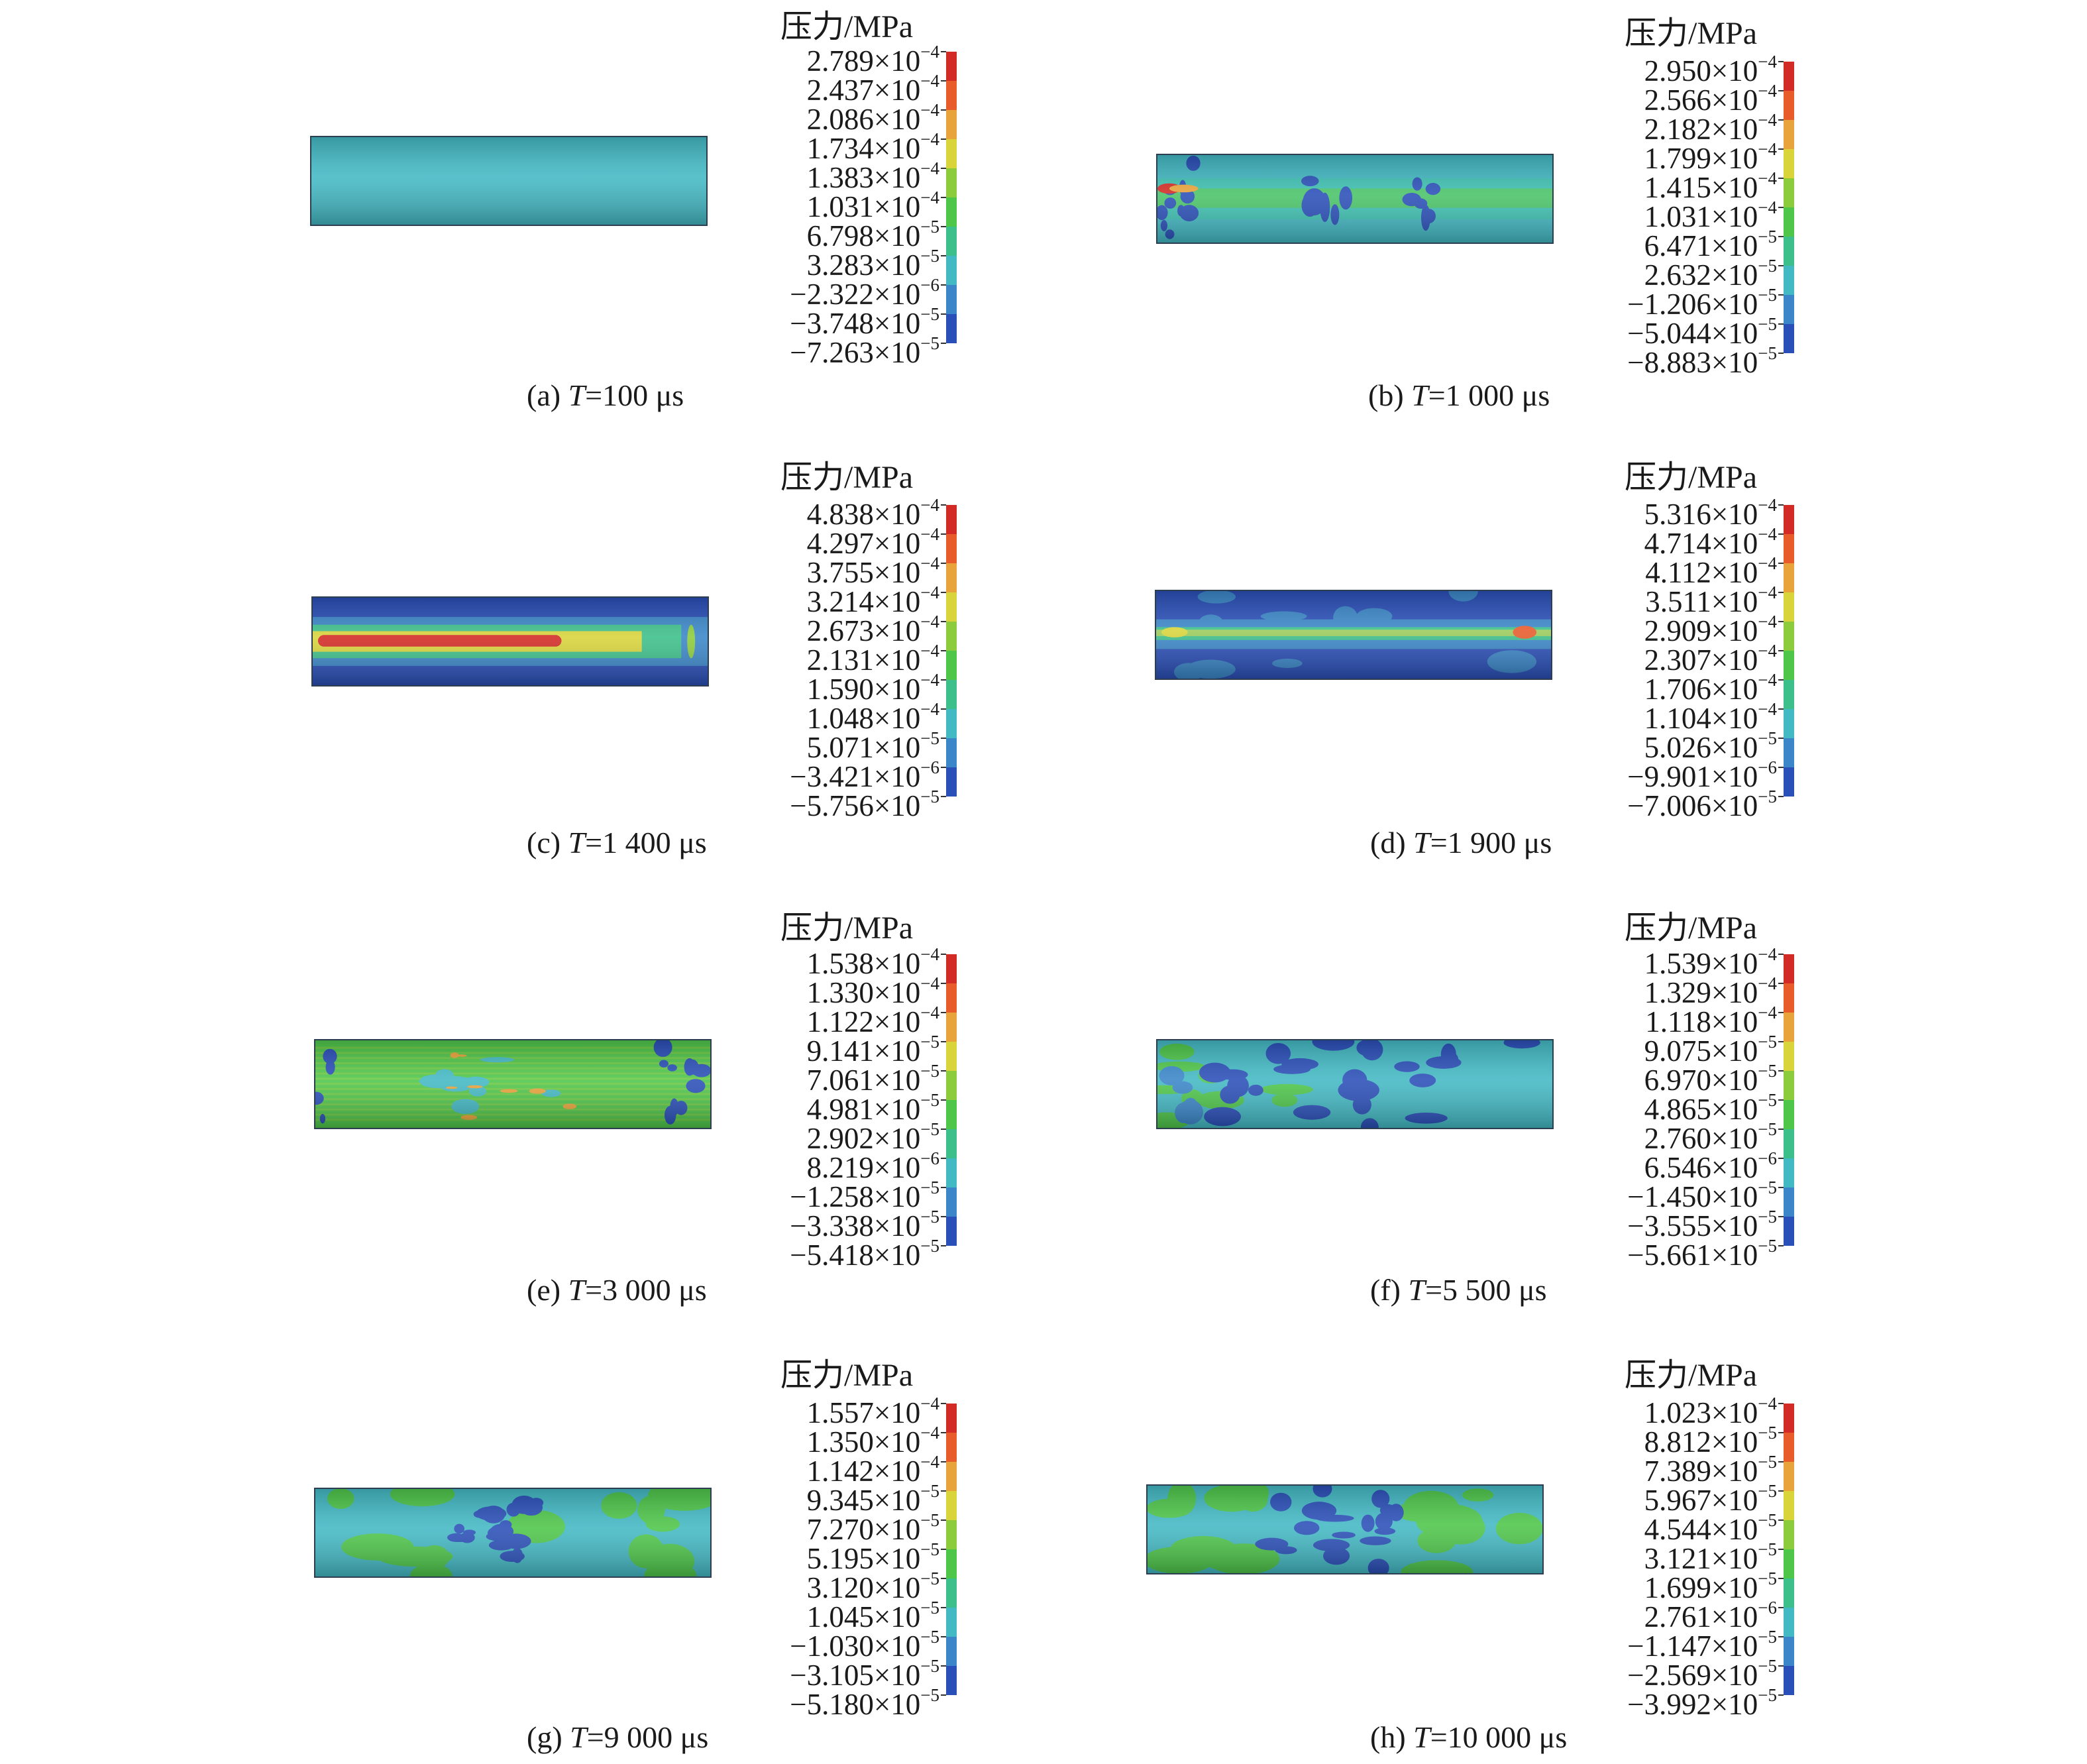 The height and width of the screenshot is (1764, 2087). I want to click on legend-mantissa: 3.511×10, so click(1702, 601).